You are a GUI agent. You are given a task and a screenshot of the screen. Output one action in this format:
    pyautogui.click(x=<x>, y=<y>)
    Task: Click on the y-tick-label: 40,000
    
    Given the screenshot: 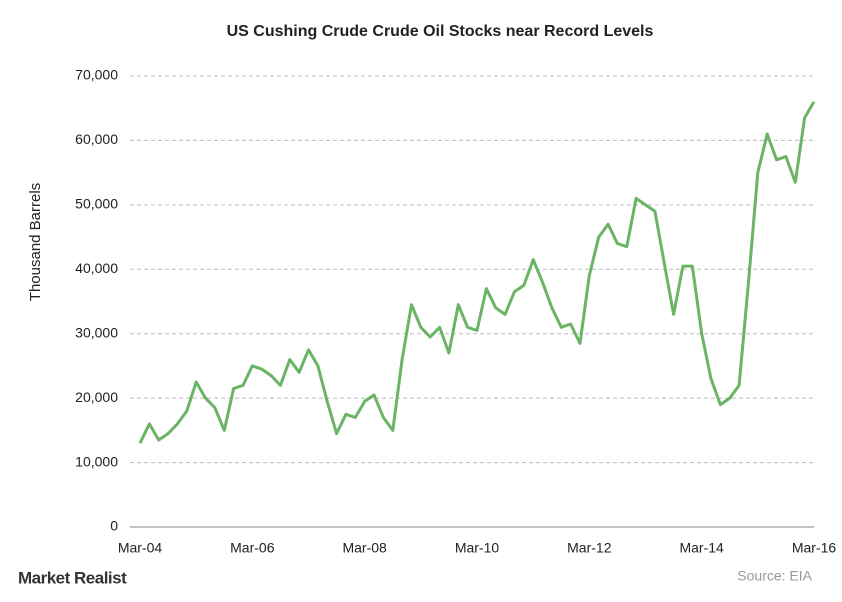 What is the action you would take?
    pyautogui.click(x=96, y=268)
    